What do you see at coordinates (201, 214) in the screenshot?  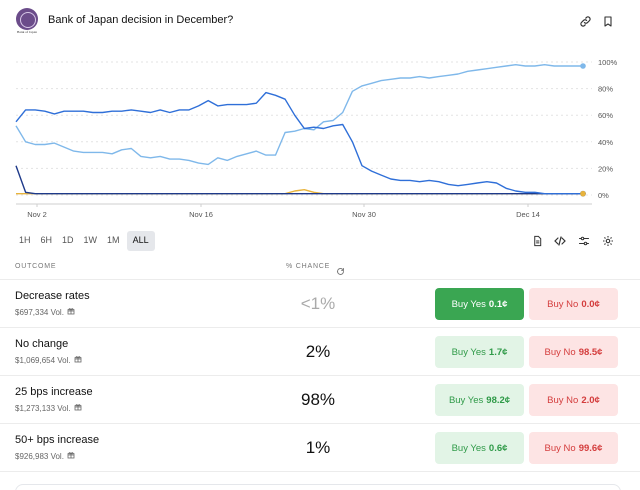 I see `x-tick-label: Nov 16` at bounding box center [201, 214].